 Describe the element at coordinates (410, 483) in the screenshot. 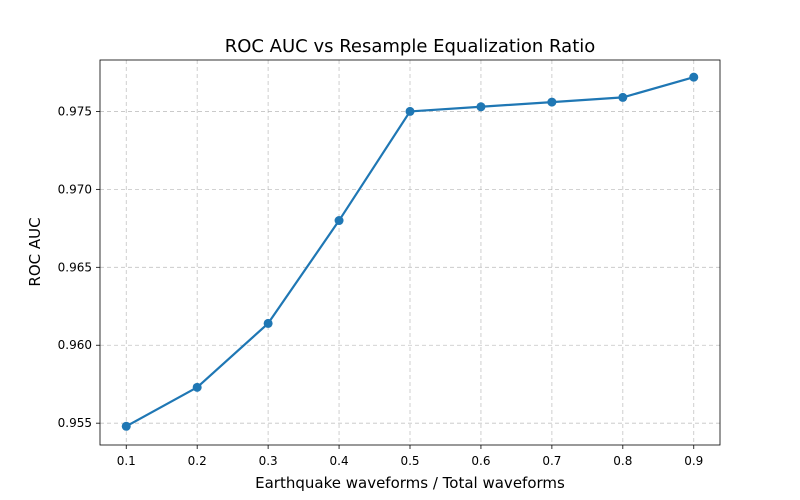

I see `x-axis-label: Earthquake waveforms / Total waveforms` at that location.